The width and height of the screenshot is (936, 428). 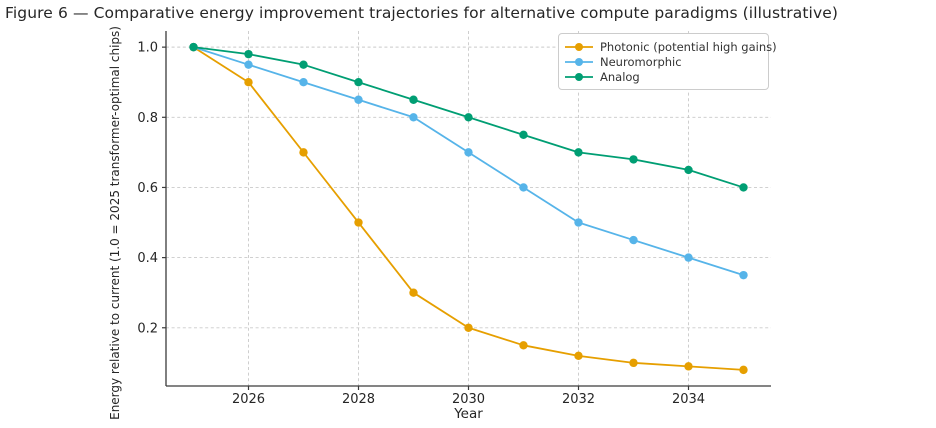 What do you see at coordinates (147, 188) in the screenshot?
I see `y-tick-label: 0.6` at bounding box center [147, 188].